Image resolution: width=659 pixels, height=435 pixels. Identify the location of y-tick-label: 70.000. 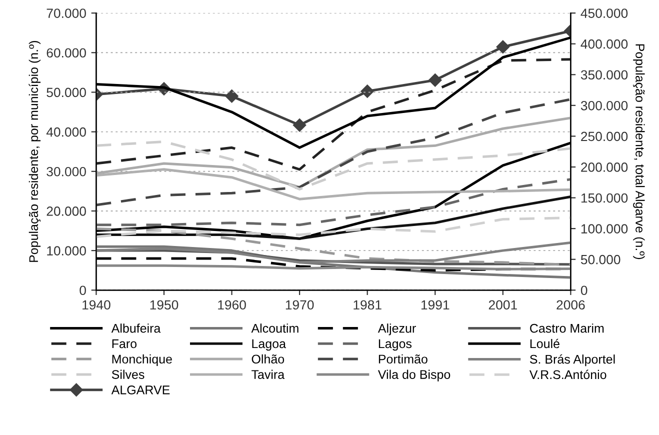
(66, 13).